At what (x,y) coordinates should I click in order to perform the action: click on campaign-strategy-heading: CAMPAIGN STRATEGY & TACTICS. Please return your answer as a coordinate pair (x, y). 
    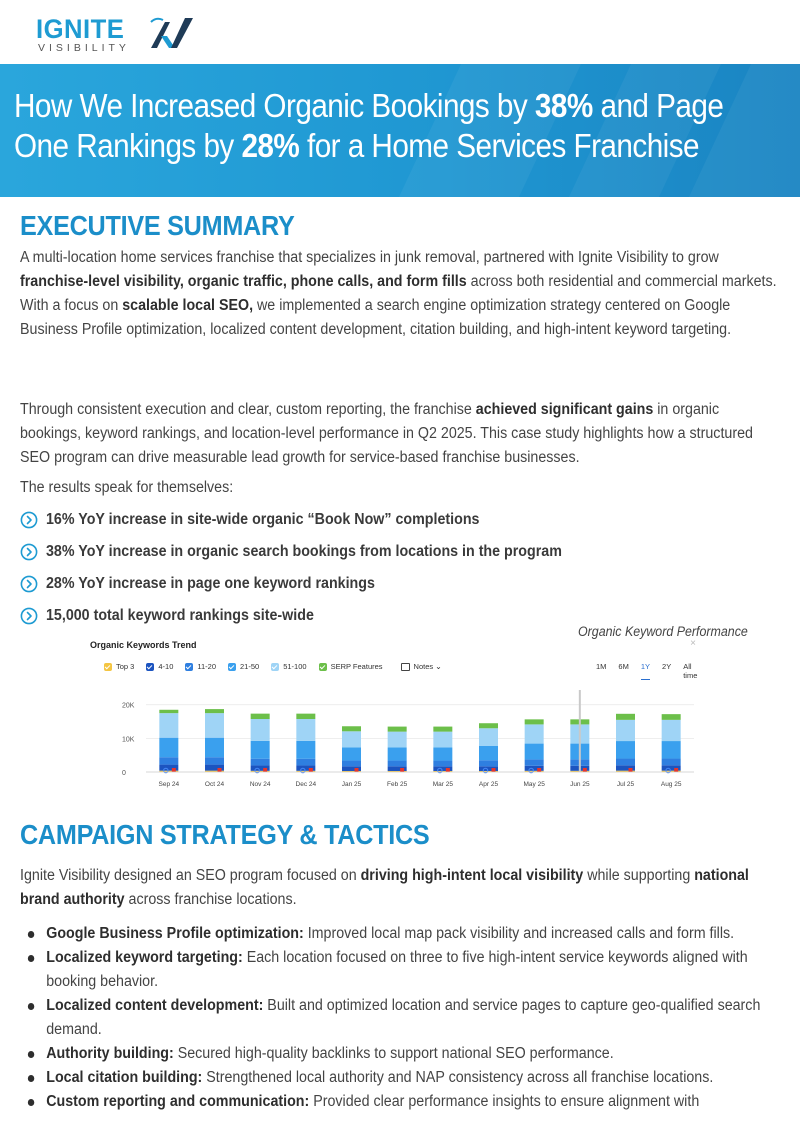
    Looking at the image, I should click on (225, 834).